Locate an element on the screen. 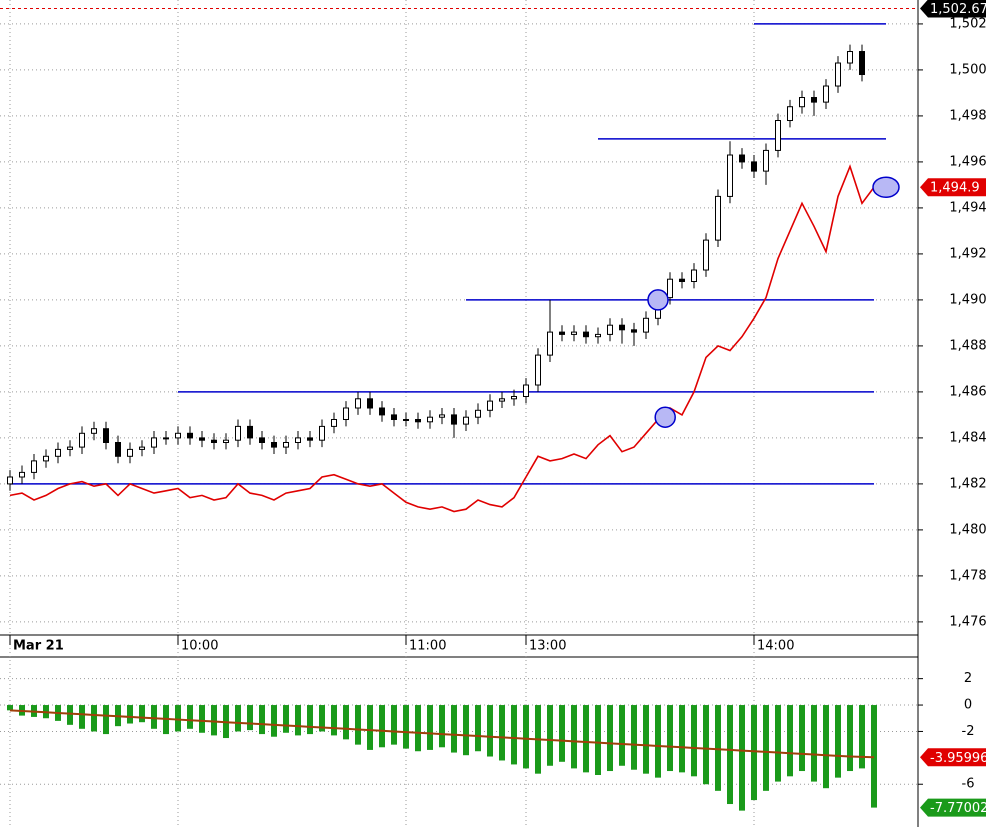 This screenshot has height=827, width=986. value-tag-label: 1,494.9 is located at coordinates (955, 188).